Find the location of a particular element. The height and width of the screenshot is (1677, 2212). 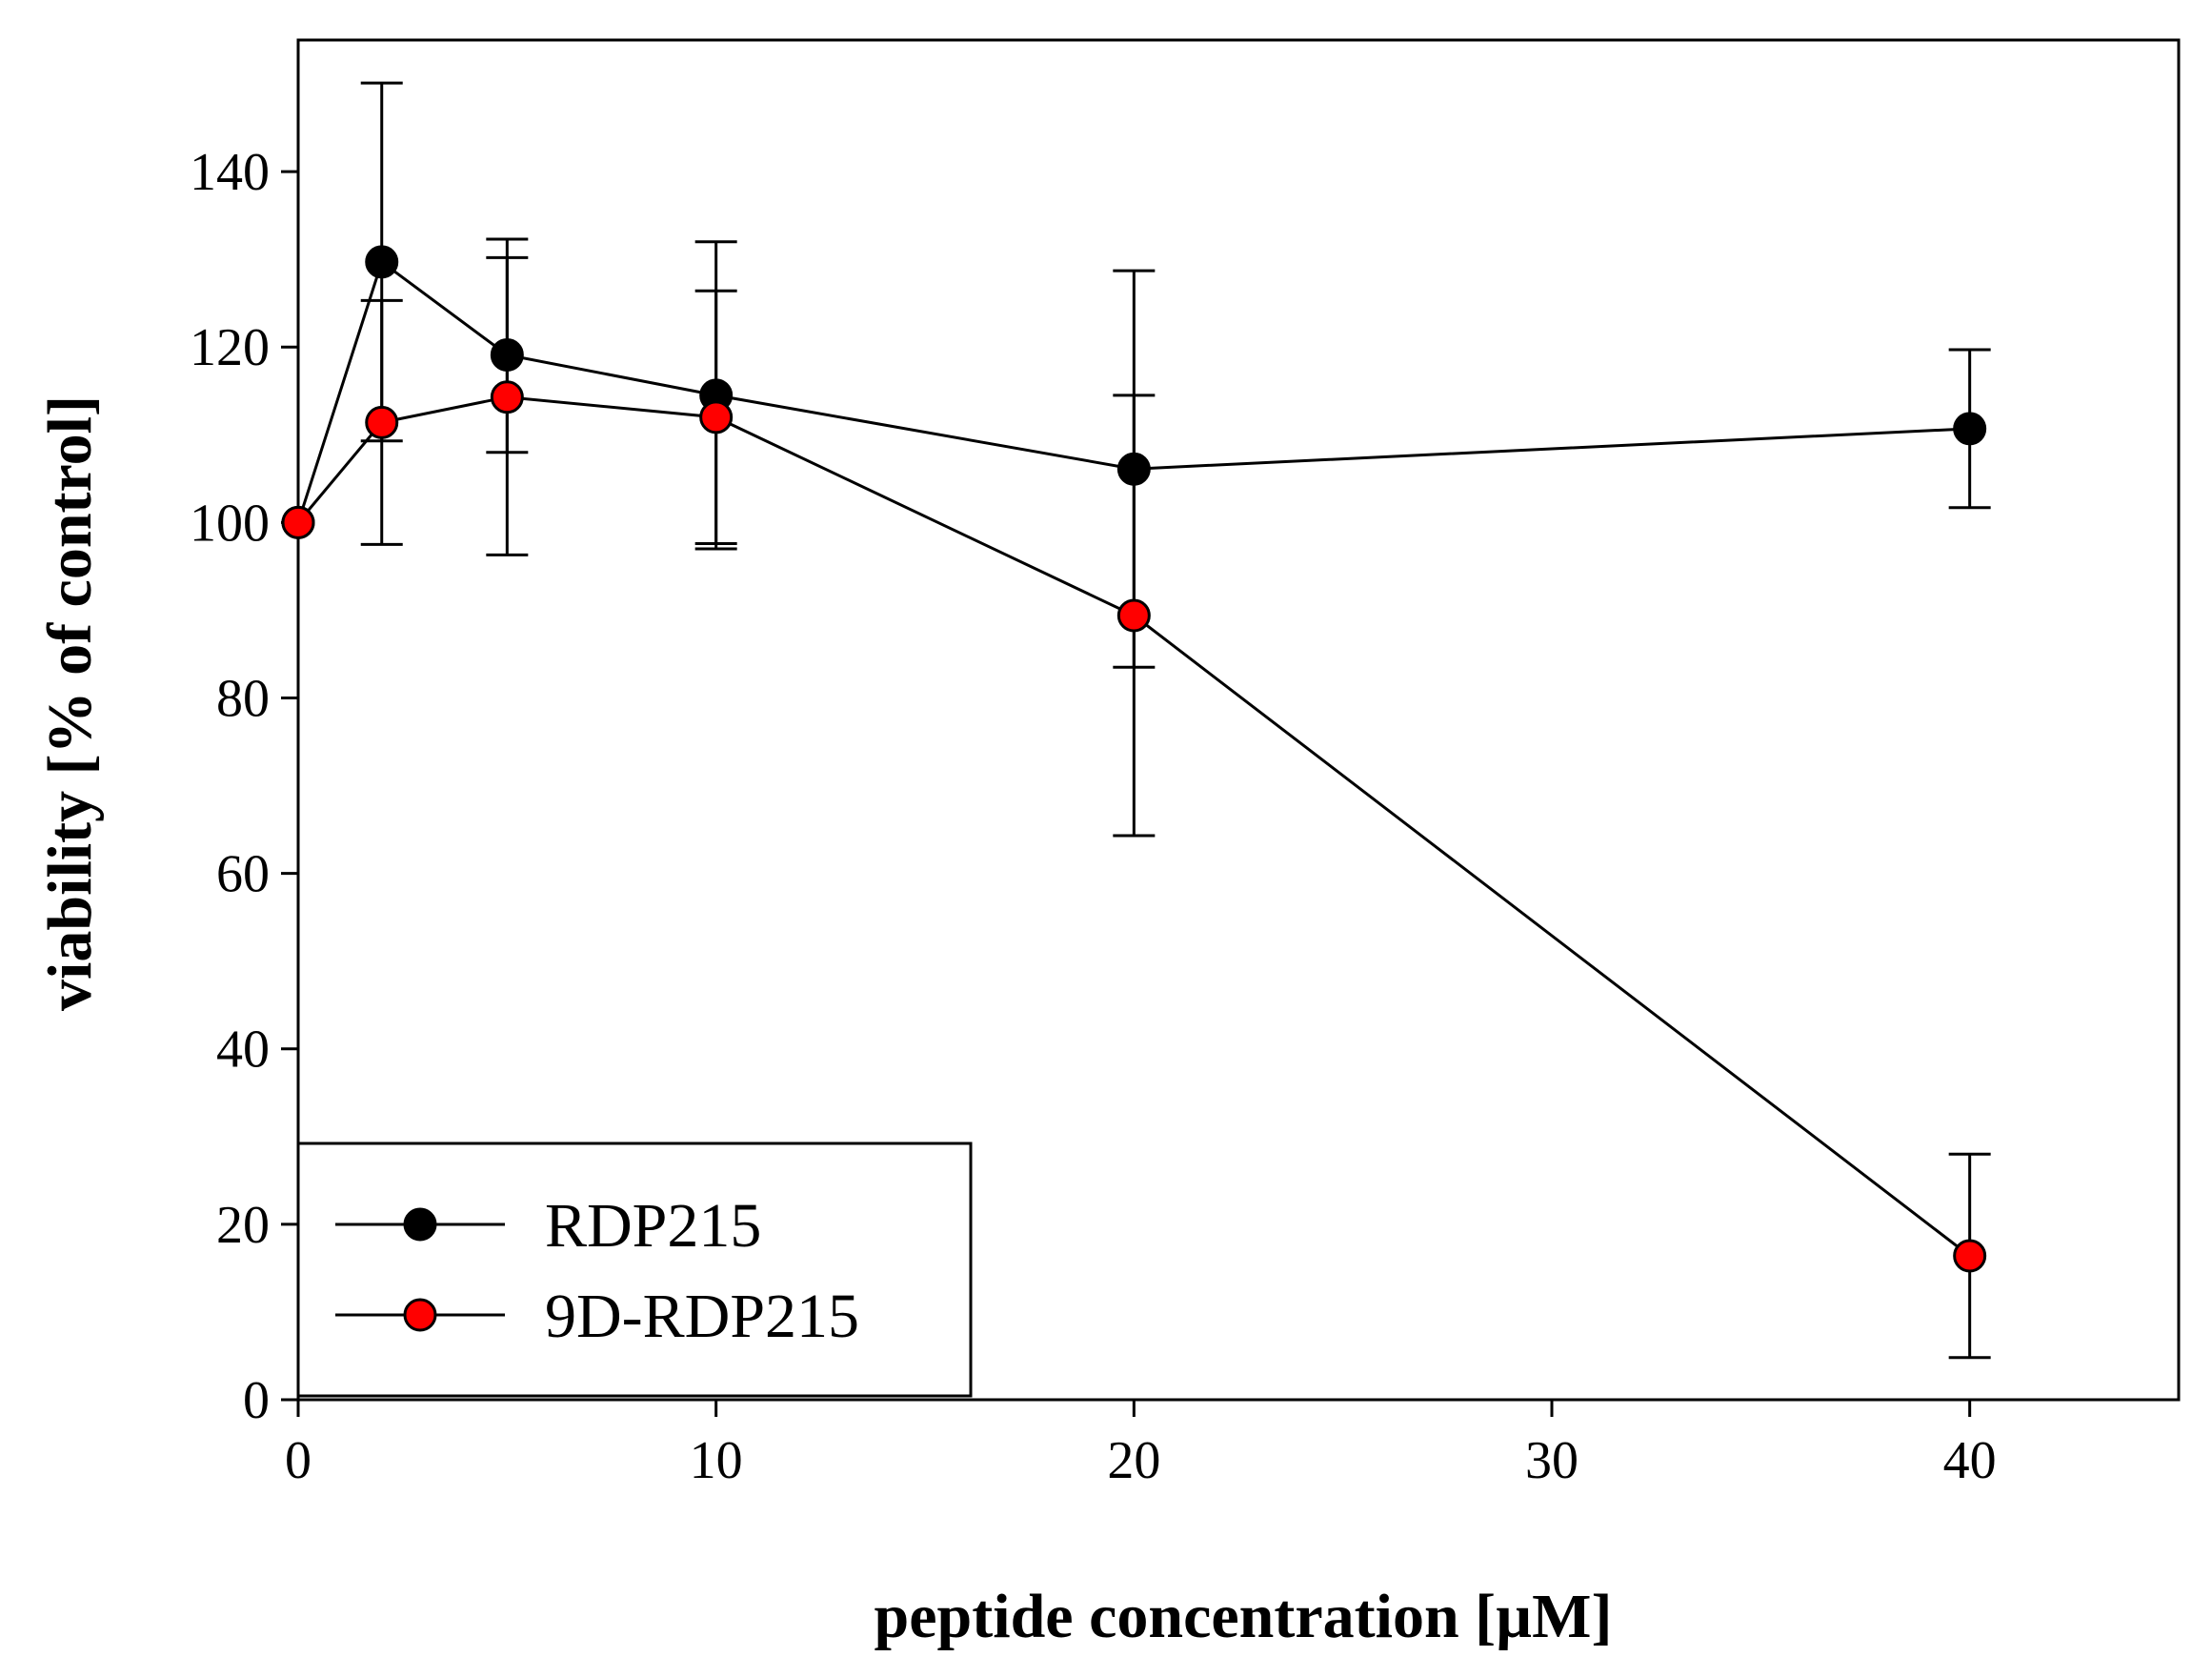

y-tick-label: 140 is located at coordinates (230, 172).